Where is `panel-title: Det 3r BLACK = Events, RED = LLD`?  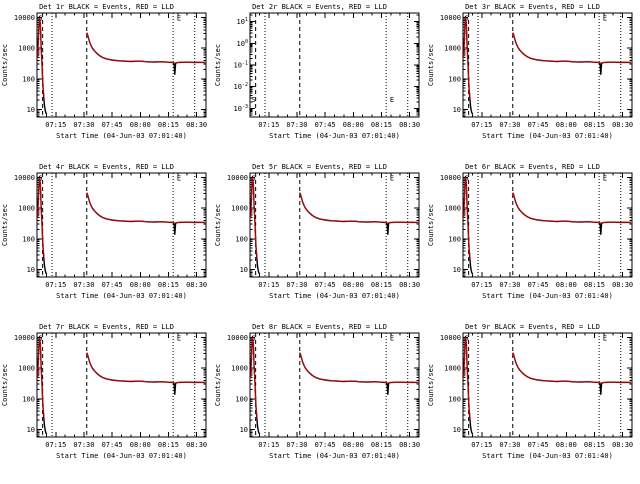 panel-title: Det 3r BLACK = Events, RED = LLD is located at coordinates (532, 7).